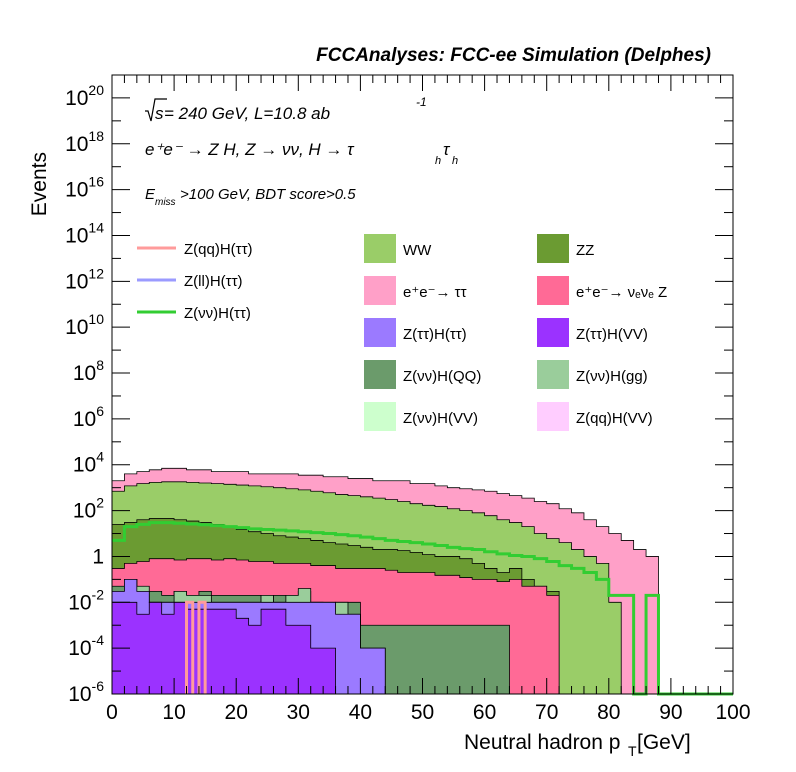 This screenshot has width=796, height=772. I want to click on legend-box-label: Z(qq)H(VV), so click(614, 418).